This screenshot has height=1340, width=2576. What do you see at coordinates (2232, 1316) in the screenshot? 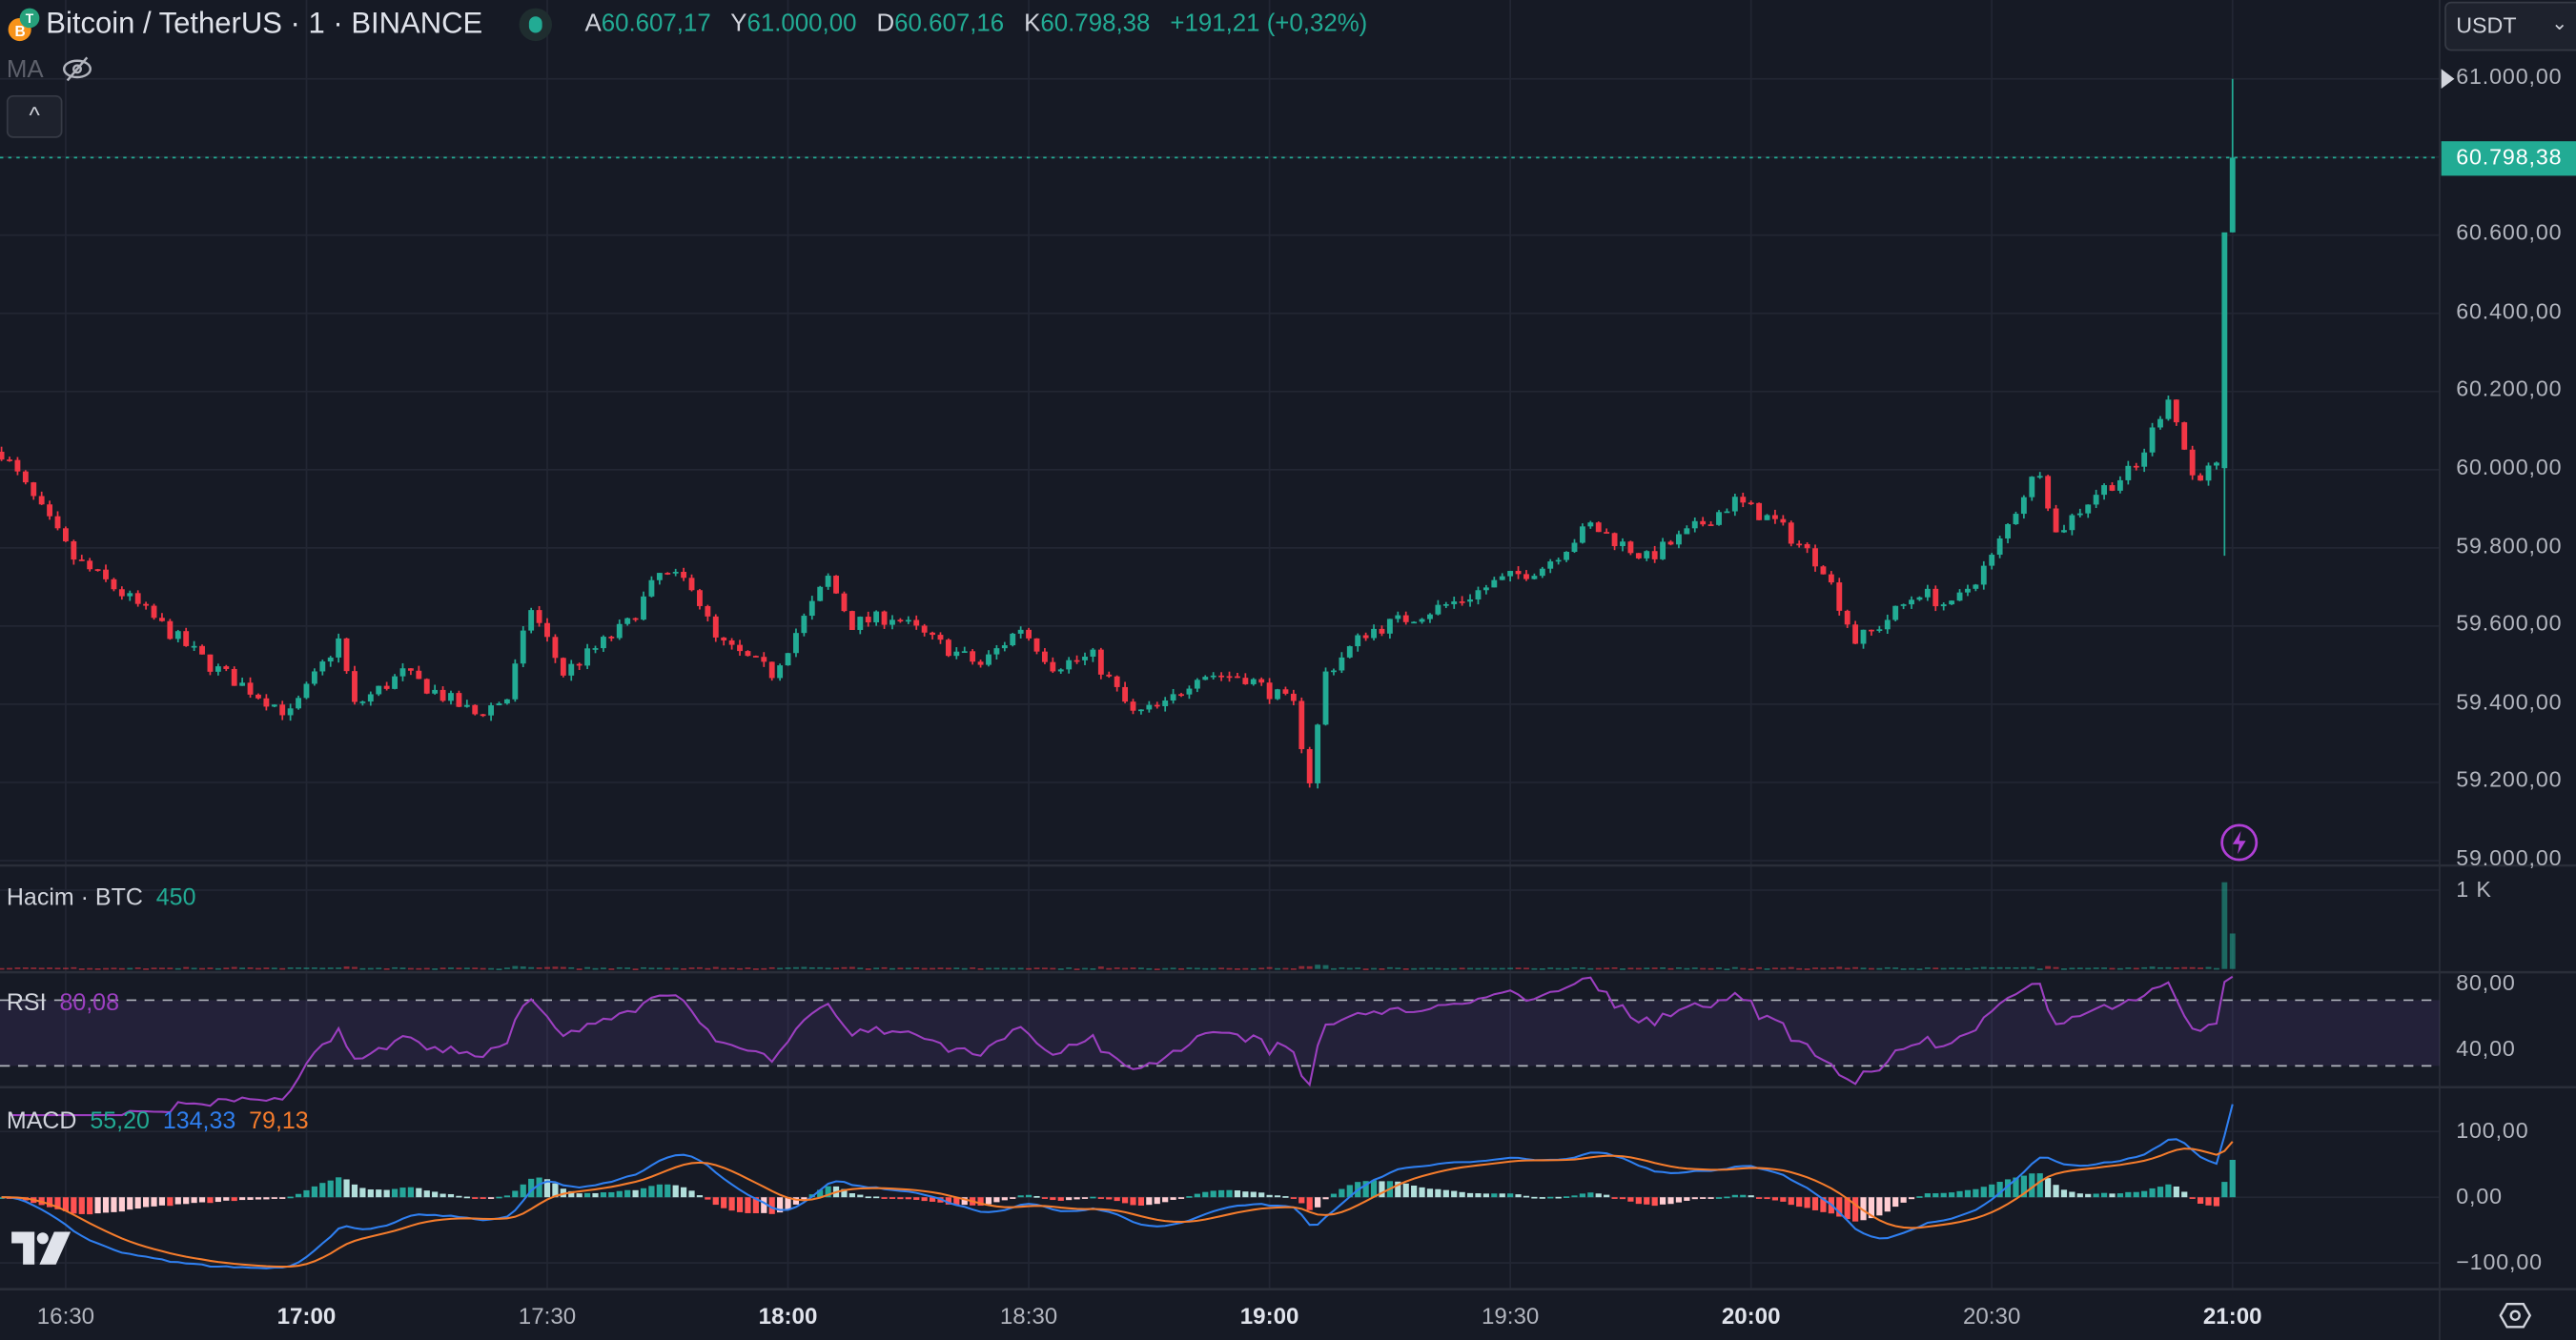
I see `time-axis-label: 21:00` at bounding box center [2232, 1316].